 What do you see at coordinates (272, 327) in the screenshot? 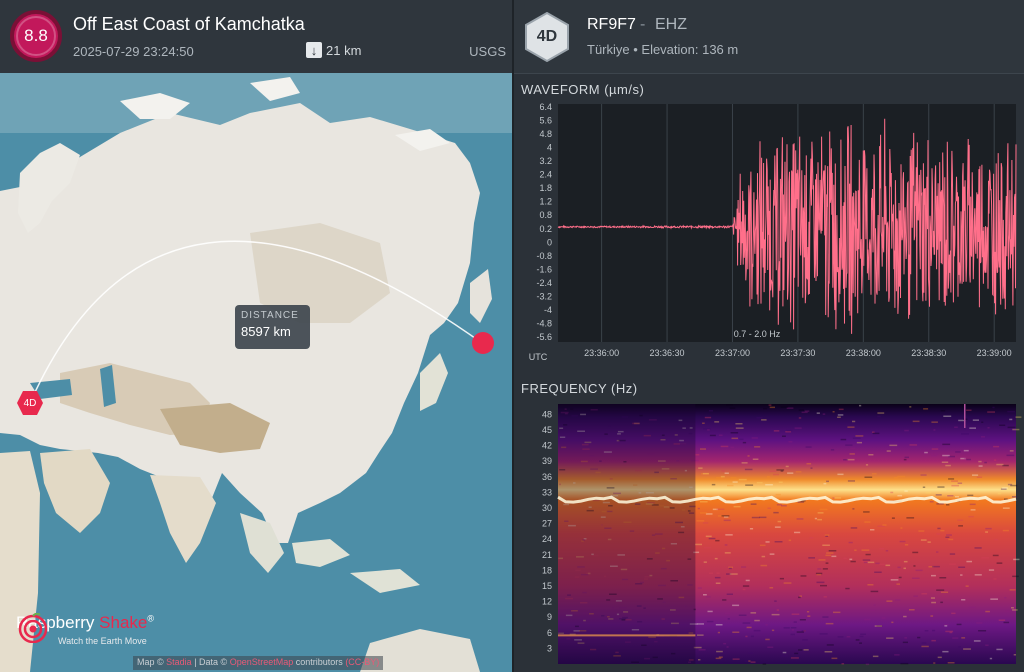
I see `distance-tooltip: DISTANCE 8597 km` at bounding box center [272, 327].